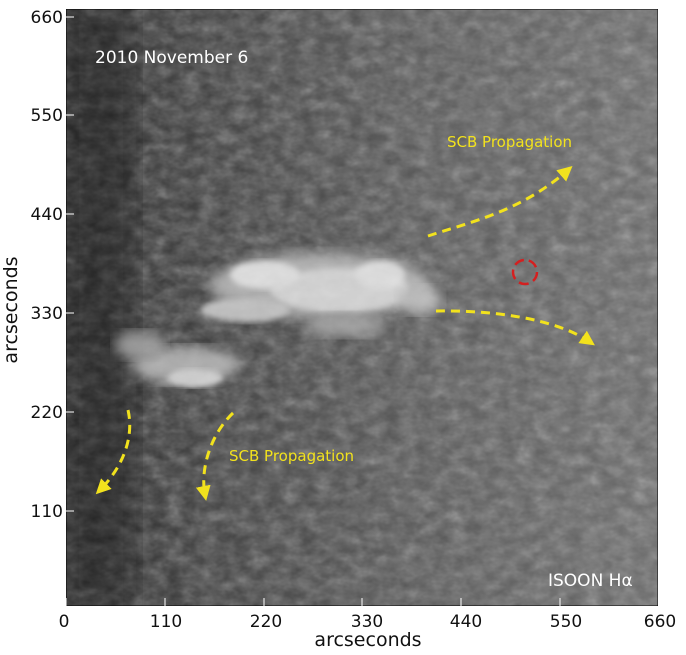 This screenshot has height=655, width=686. I want to click on annotation-bottom: SCB Propagation, so click(291, 456).